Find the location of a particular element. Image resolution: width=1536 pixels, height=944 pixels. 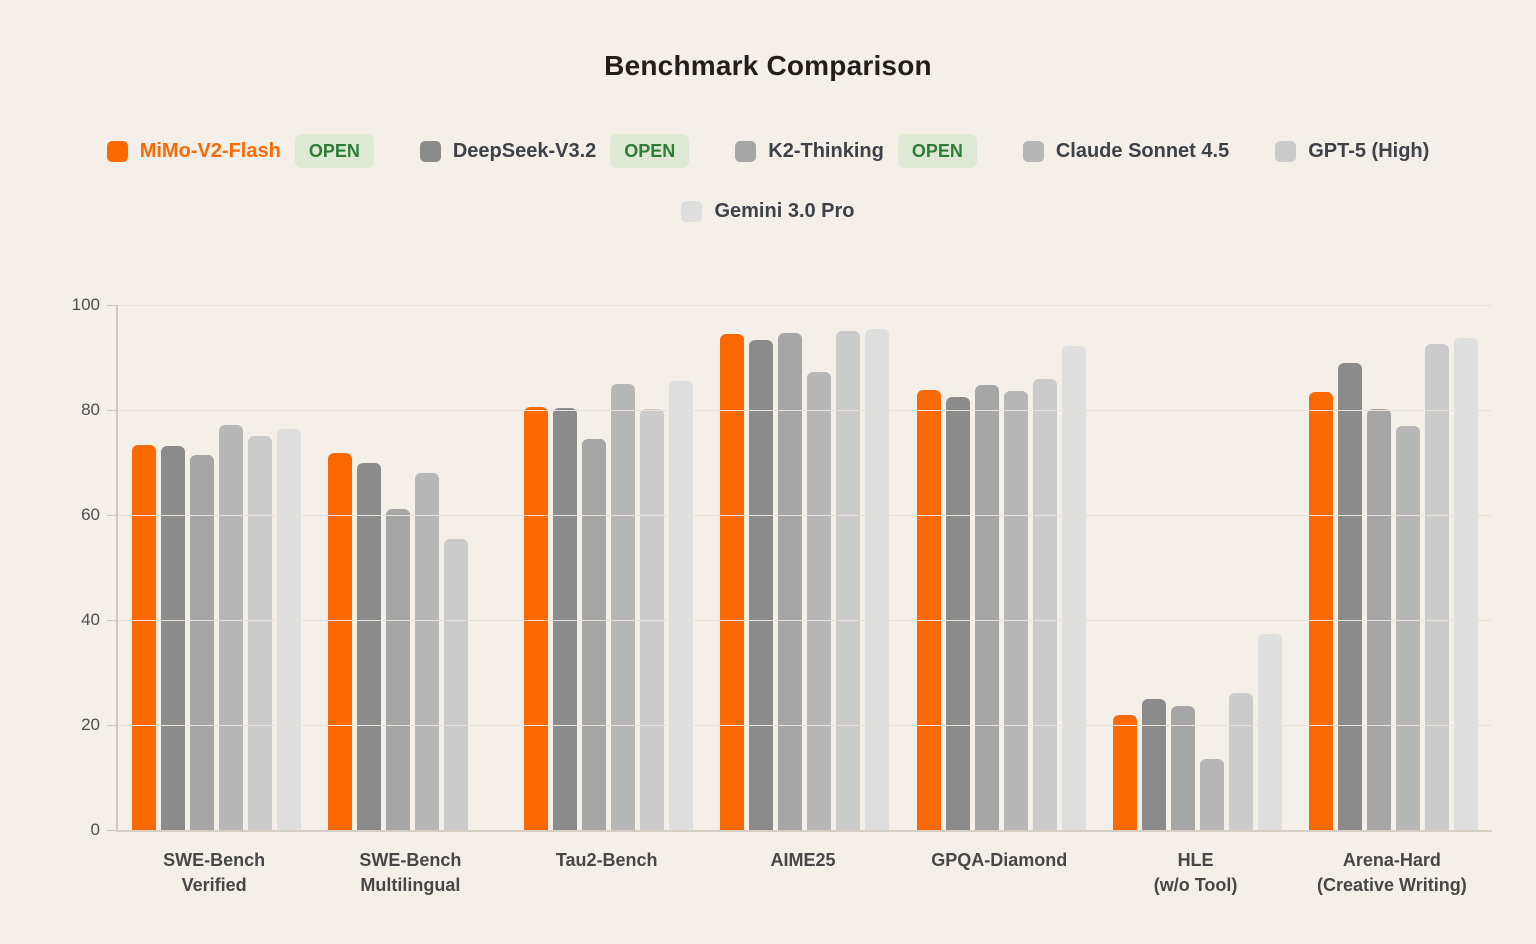

legend-item-mimo-v2-flash: MiMo-V2-Flash OPEN is located at coordinates (240, 151).